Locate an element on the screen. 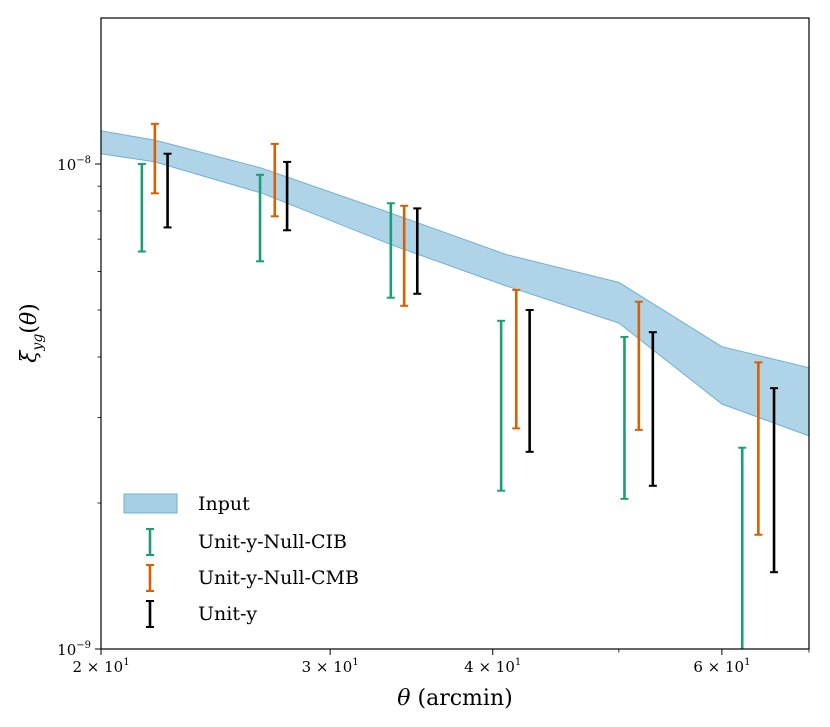 Image resolution: width=830 pixels, height=727 pixels. x-tick-label: 6 × 101 is located at coordinates (721, 666).